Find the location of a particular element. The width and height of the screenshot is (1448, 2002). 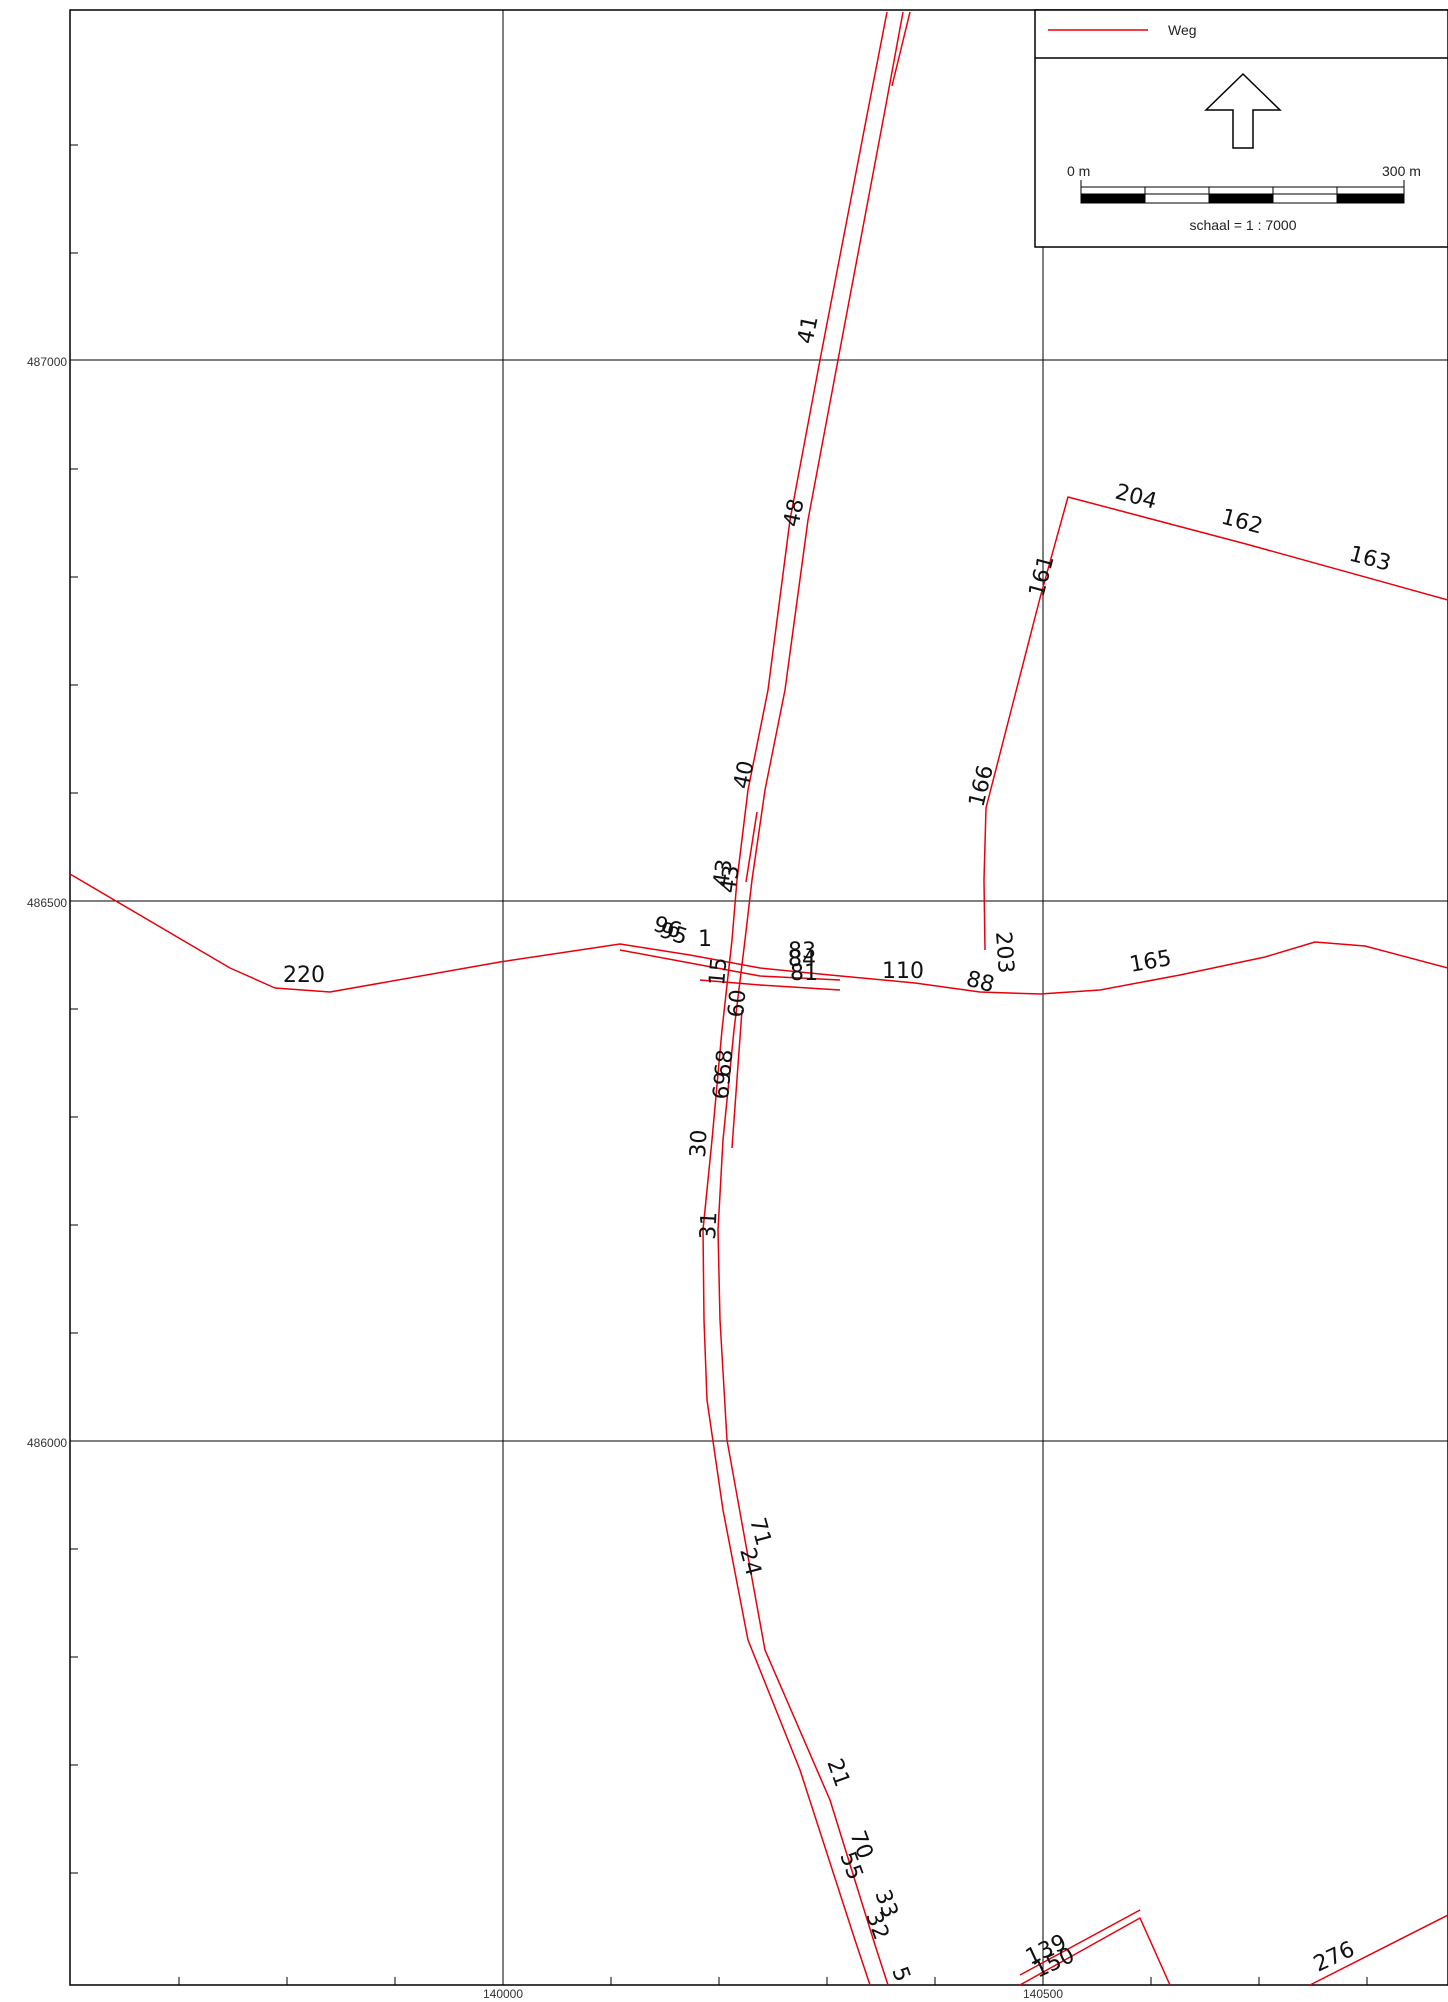

road-label: 84 is located at coordinates (802, 959).